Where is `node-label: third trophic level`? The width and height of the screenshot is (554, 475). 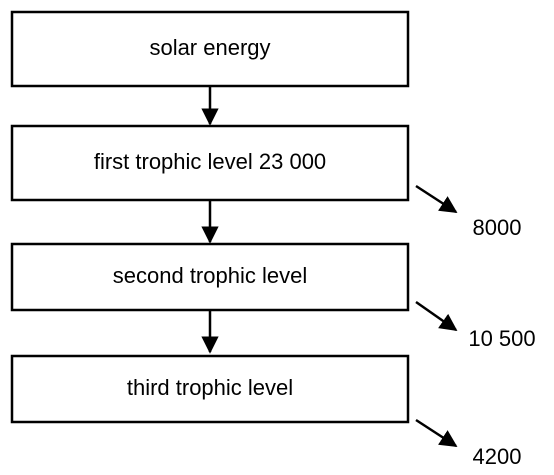
node-label: third trophic level is located at coordinates (210, 387).